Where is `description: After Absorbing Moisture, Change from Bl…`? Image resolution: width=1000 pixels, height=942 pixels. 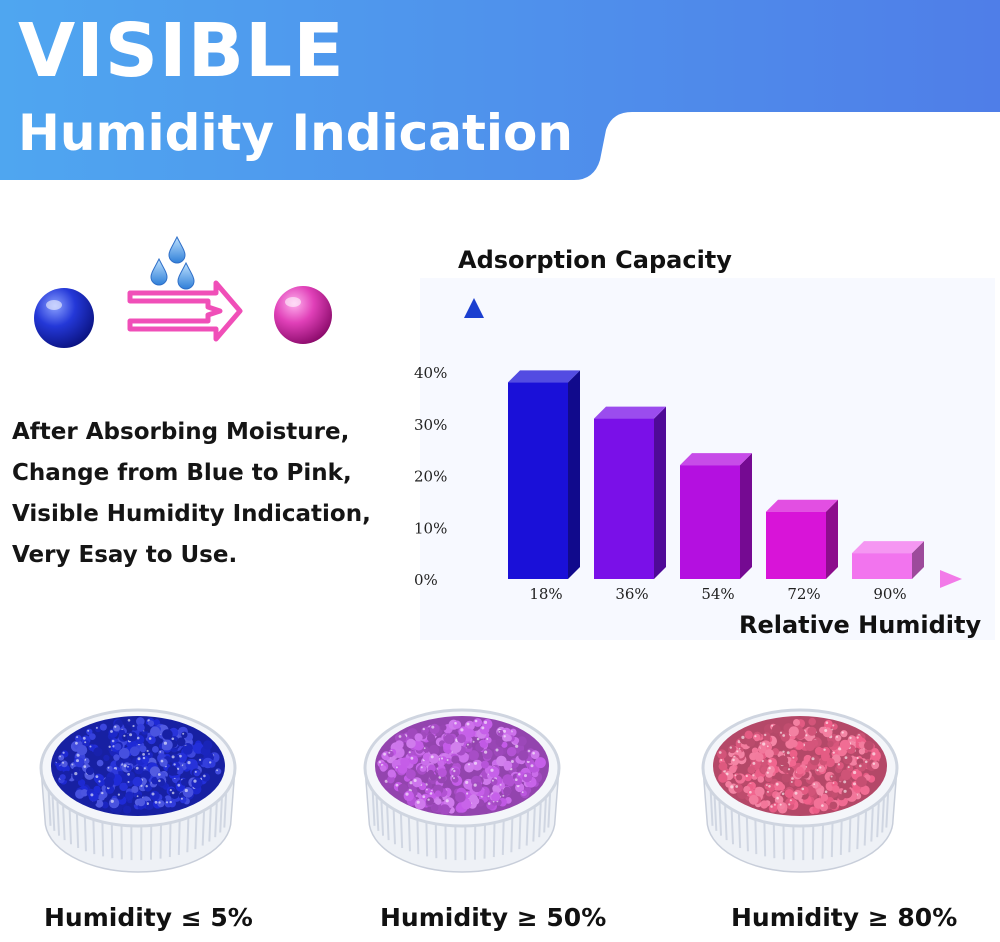
description: After Absorbing Moisture, Change from Bl… is located at coordinates (209, 494).